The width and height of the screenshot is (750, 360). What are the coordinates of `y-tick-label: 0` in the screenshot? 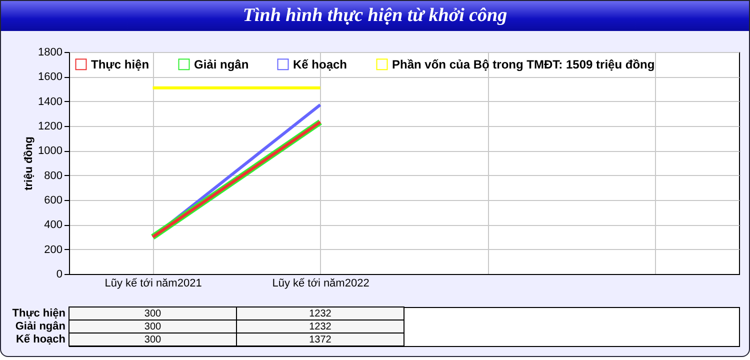 It's located at (59, 274).